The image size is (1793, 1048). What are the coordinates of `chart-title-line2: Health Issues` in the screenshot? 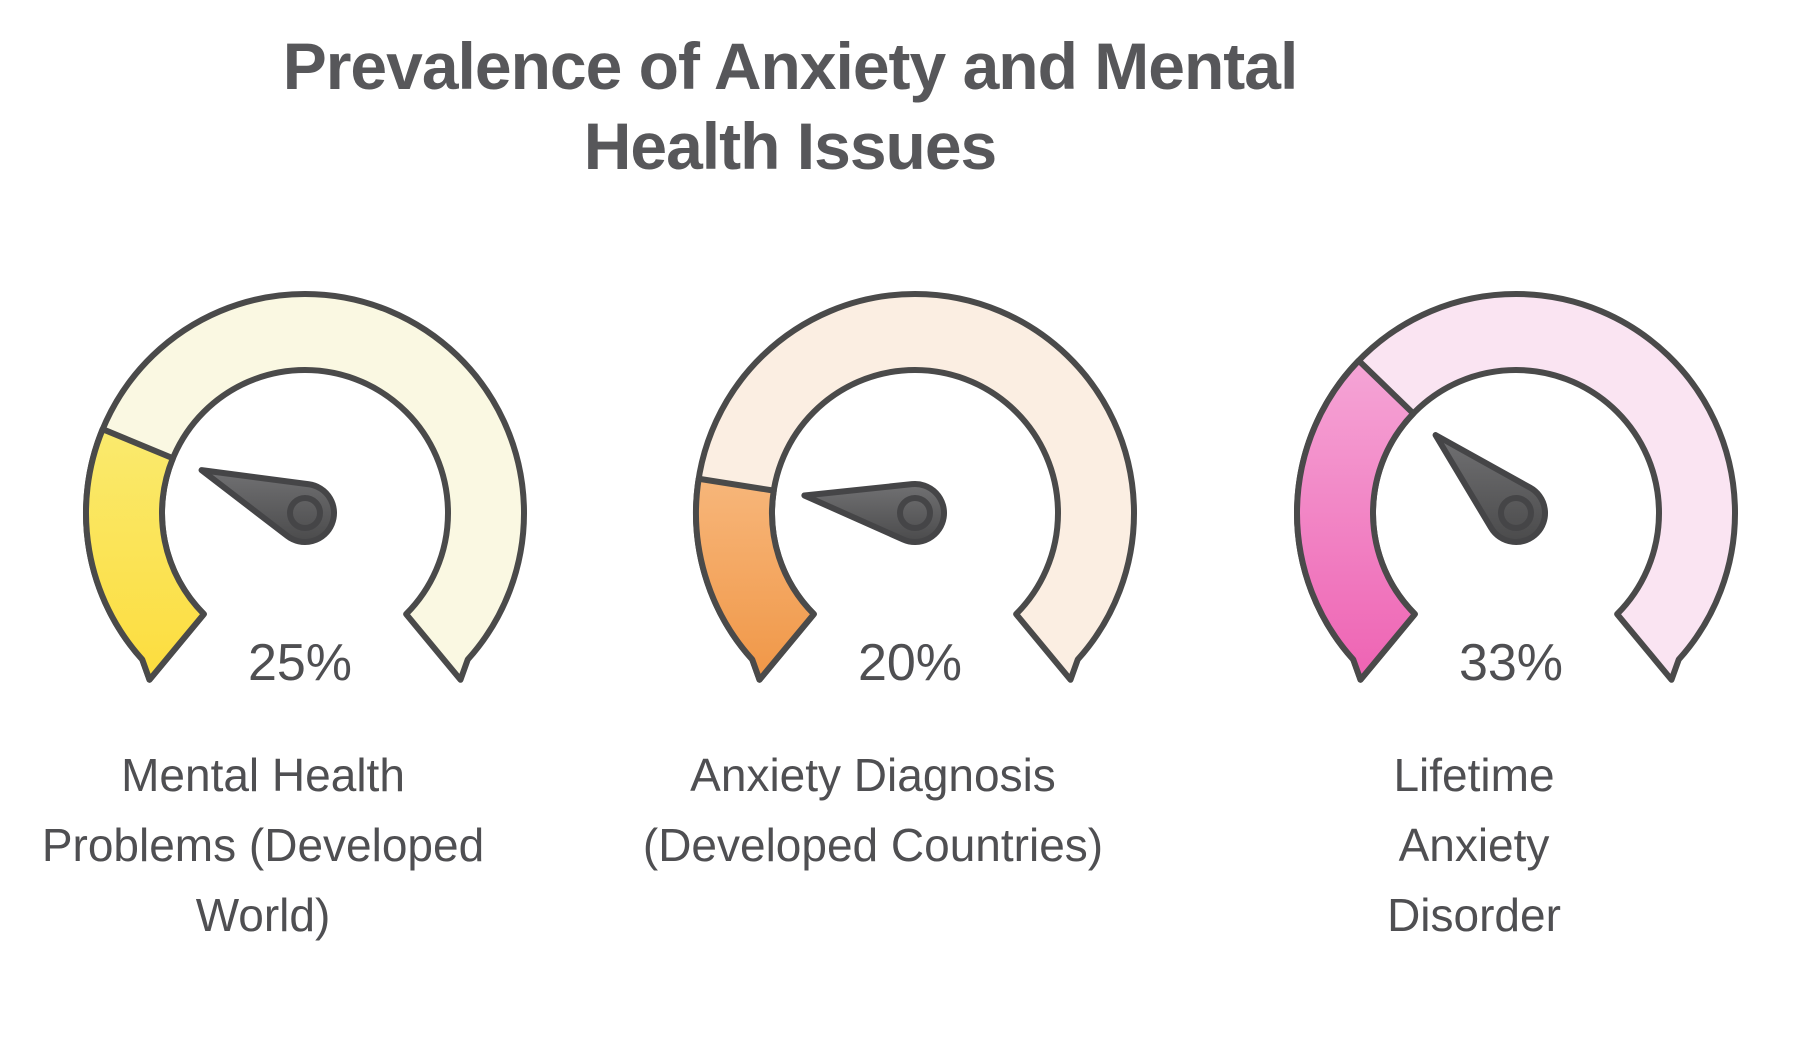 It's located at (790, 146).